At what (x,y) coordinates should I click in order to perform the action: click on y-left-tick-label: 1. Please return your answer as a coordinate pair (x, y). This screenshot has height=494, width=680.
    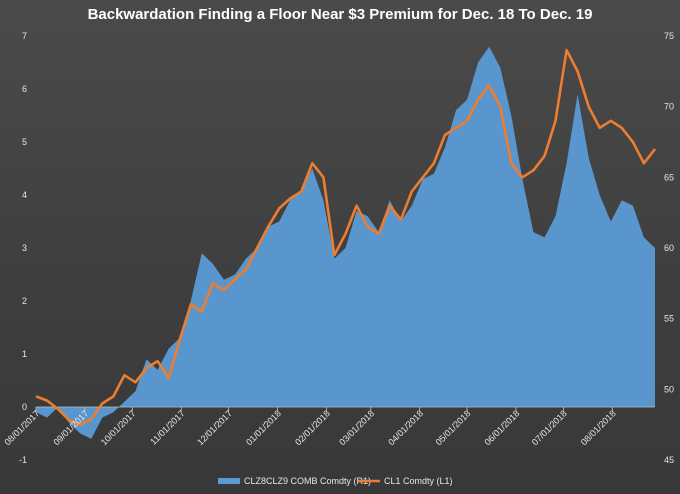
    Looking at the image, I should click on (24, 354).